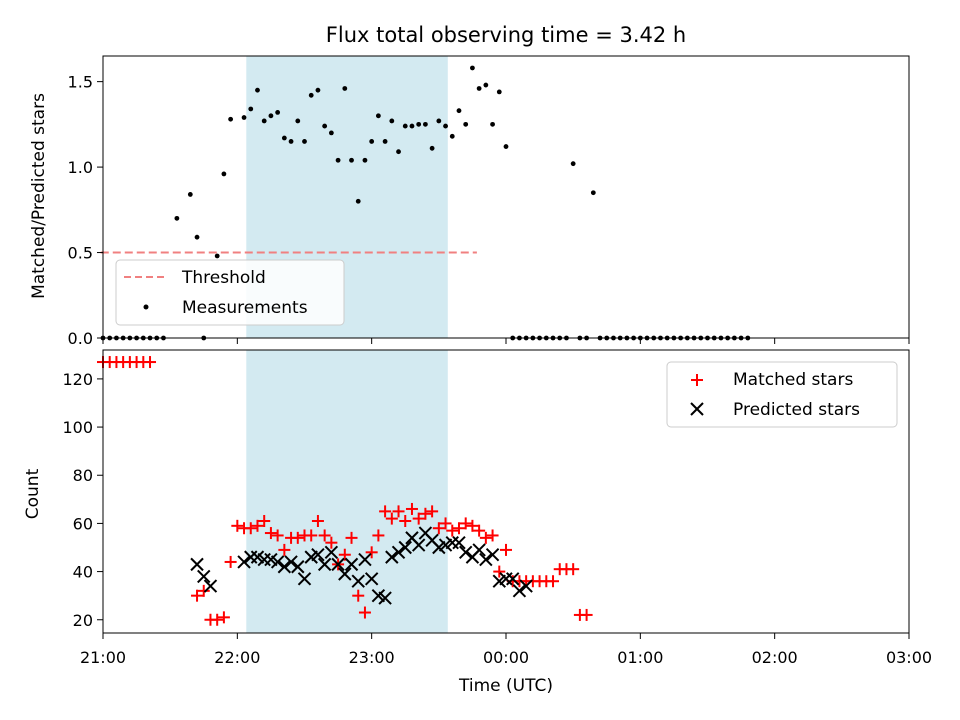 The width and height of the screenshot is (960, 720). Describe the element at coordinates (697, 380) in the screenshot. I see `legend-matched-swatch` at that location.